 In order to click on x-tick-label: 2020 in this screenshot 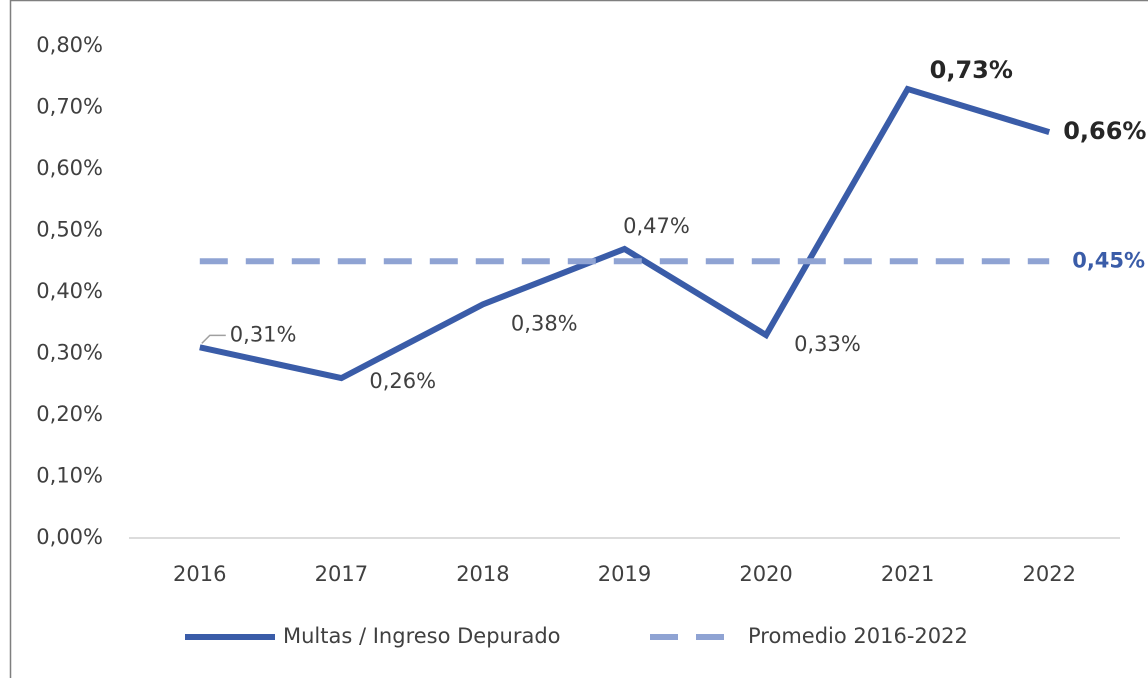, I will do `click(765, 574)`.